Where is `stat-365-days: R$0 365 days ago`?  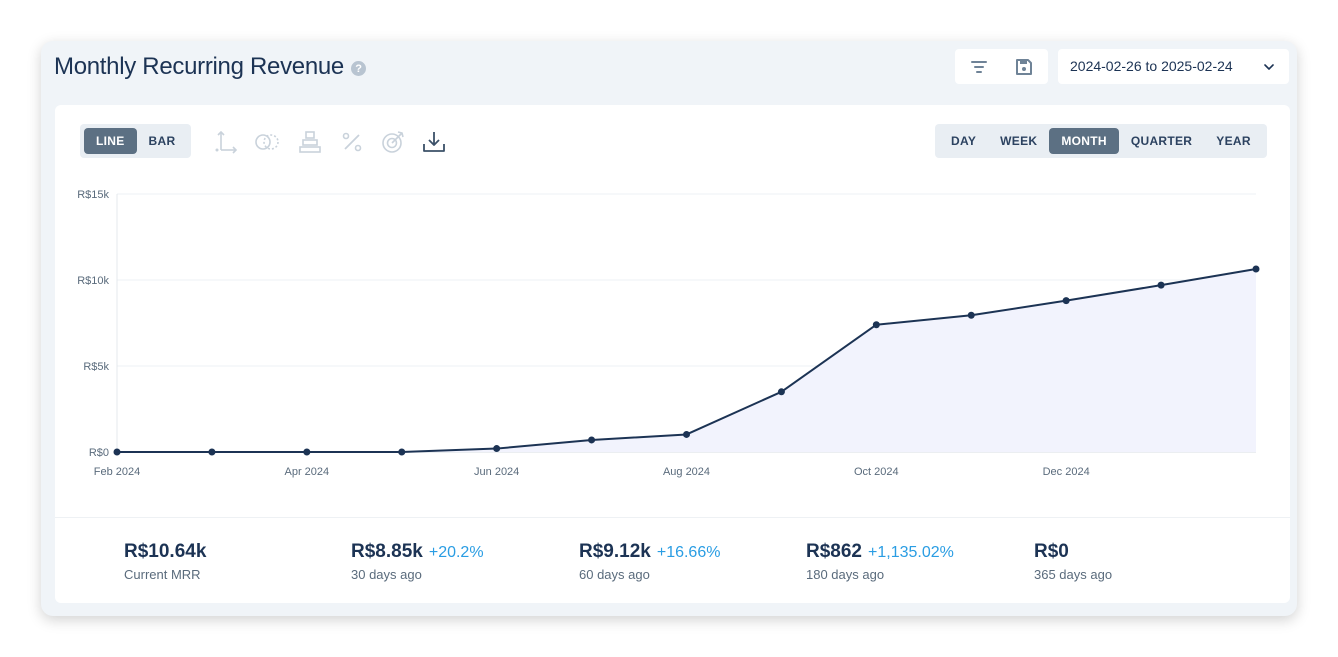
stat-365-days: R$0 365 days ago is located at coordinates (1073, 561).